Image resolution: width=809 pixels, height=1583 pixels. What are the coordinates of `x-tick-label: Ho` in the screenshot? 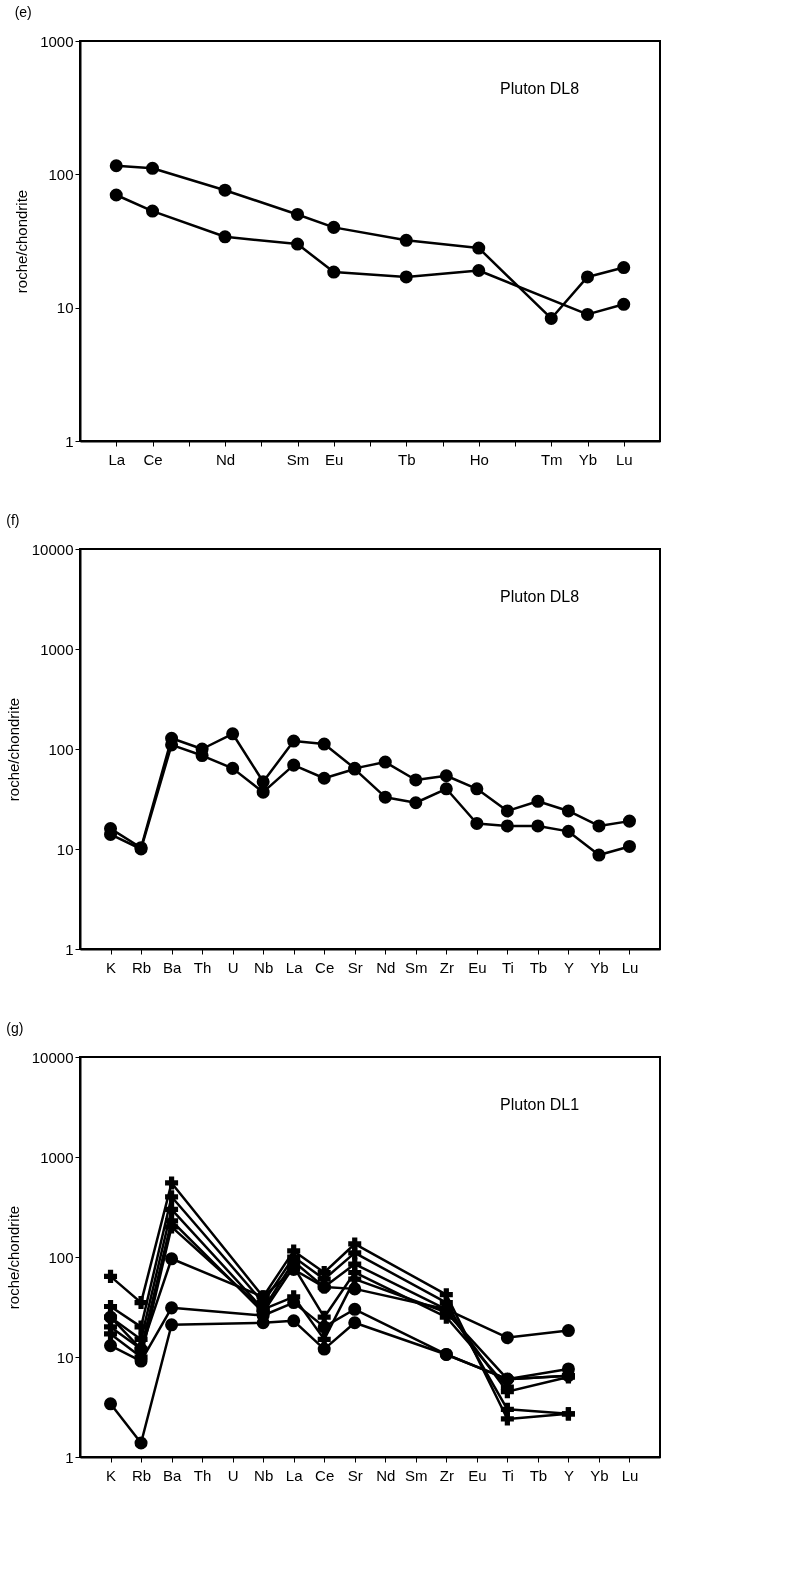 It's located at (479, 459).